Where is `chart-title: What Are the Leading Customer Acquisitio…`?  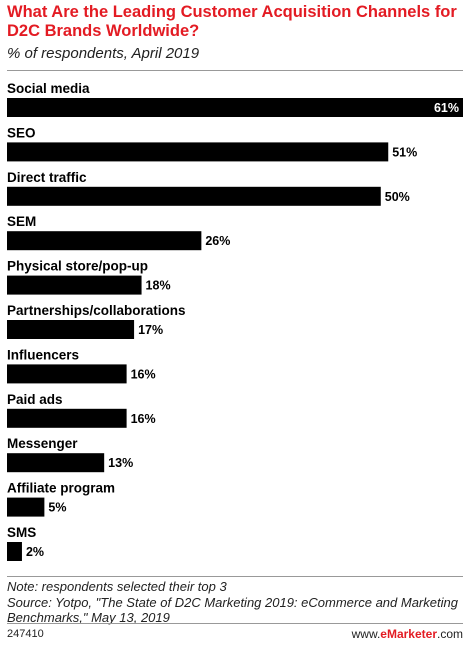 chart-title: What Are the Leading Customer Acquisitio… is located at coordinates (232, 21).